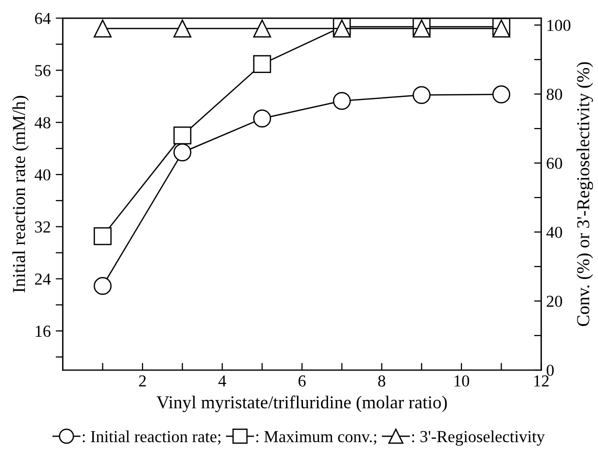 This screenshot has height=454, width=598. I want to click on y-tick-label: 48, so click(42, 122).